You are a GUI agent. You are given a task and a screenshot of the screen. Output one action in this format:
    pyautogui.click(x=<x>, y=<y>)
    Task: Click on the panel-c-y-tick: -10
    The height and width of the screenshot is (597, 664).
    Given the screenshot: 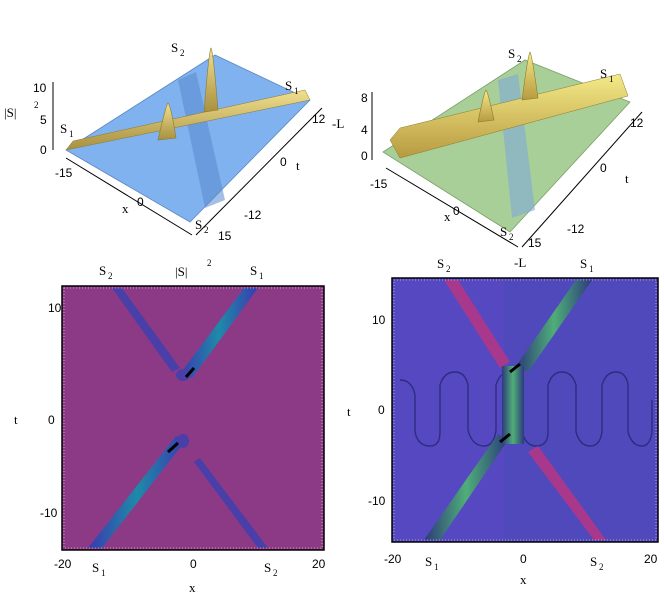 What is the action you would take?
    pyautogui.click(x=49, y=513)
    